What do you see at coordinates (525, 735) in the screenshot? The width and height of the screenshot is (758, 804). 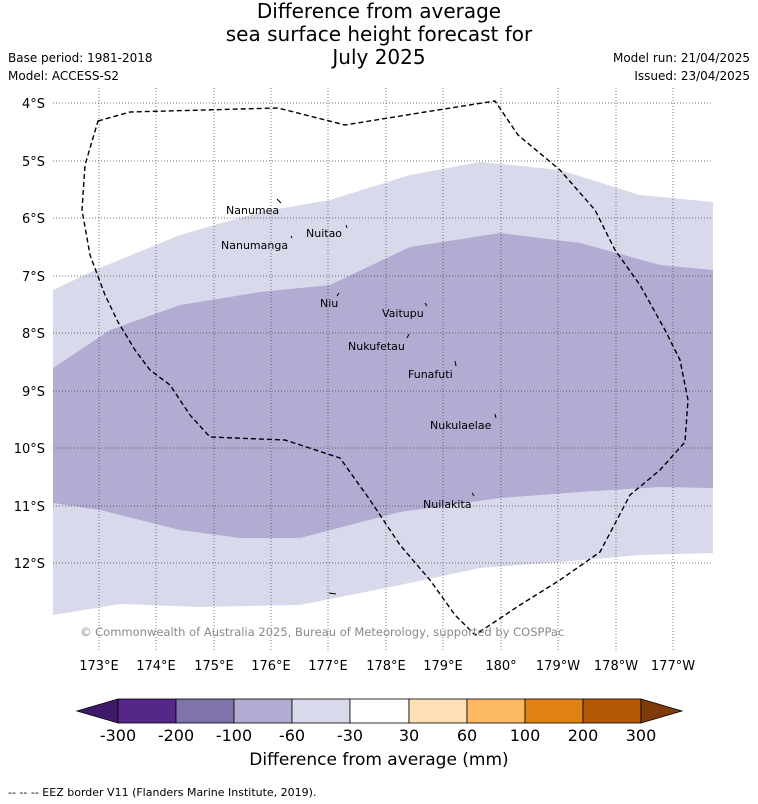 I see `legend-tick: 100` at bounding box center [525, 735].